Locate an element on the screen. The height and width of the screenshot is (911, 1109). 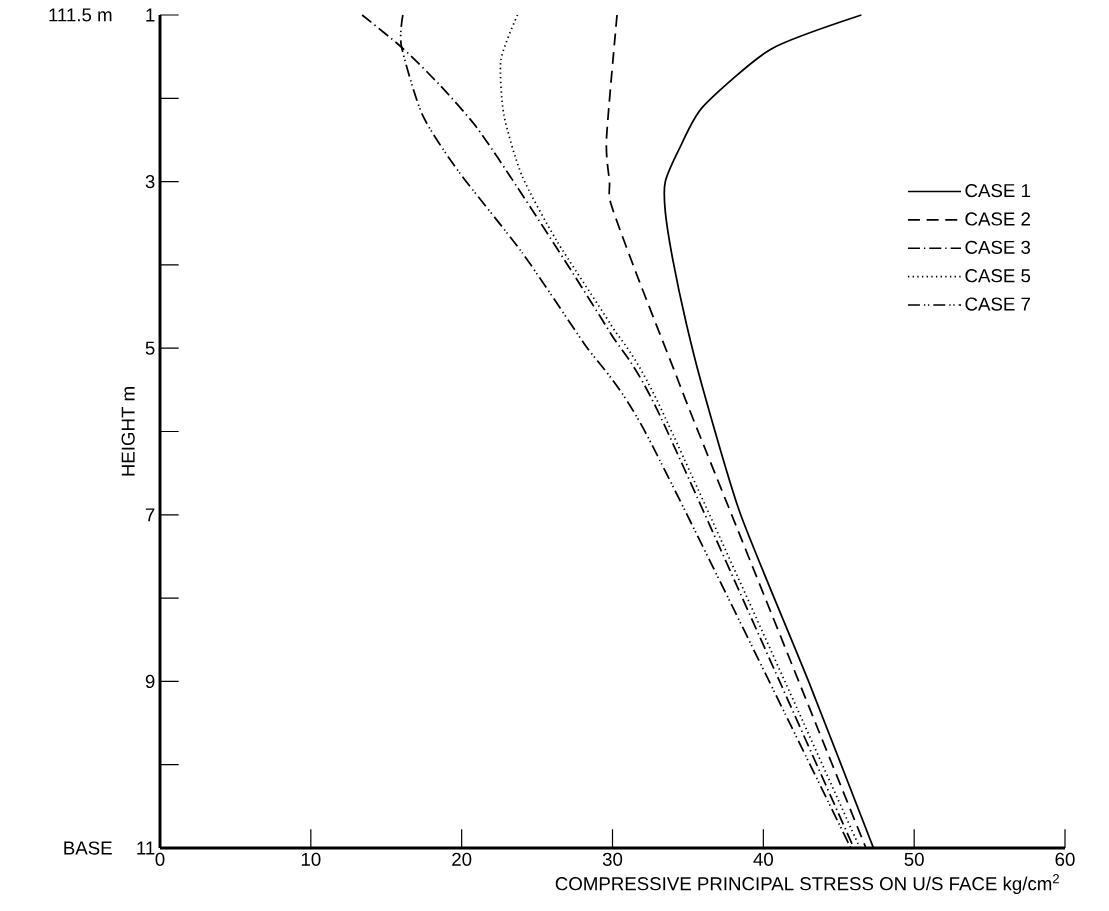
text: BASE is located at coordinates (88, 848).